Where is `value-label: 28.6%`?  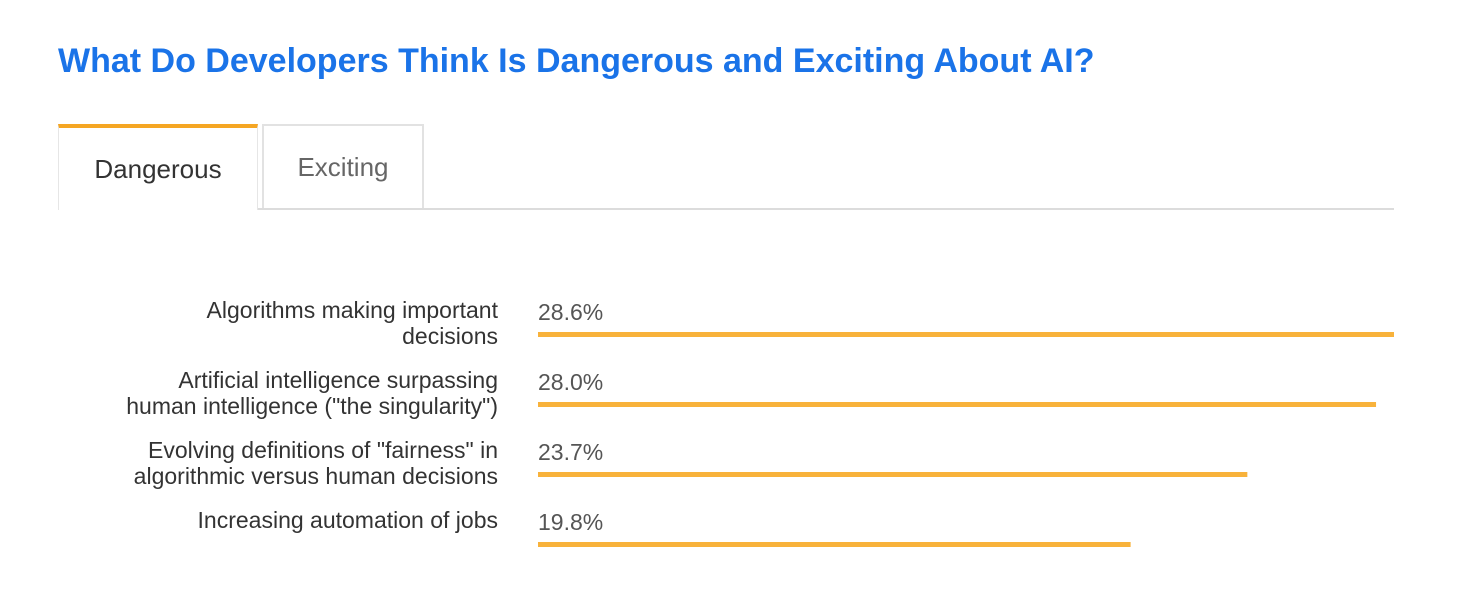 value-label: 28.6% is located at coordinates (570, 312).